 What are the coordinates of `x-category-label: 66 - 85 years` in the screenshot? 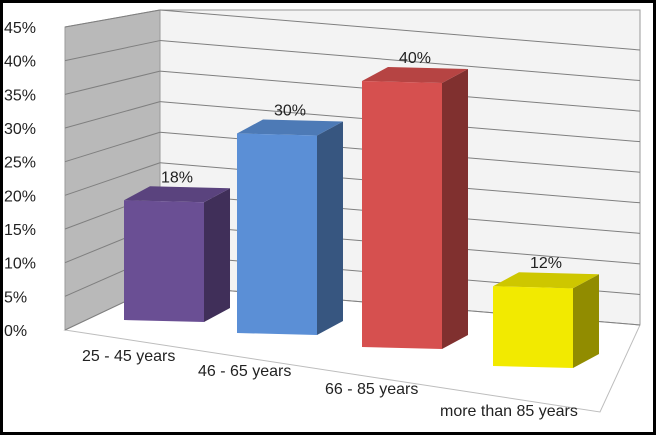 It's located at (371, 389).